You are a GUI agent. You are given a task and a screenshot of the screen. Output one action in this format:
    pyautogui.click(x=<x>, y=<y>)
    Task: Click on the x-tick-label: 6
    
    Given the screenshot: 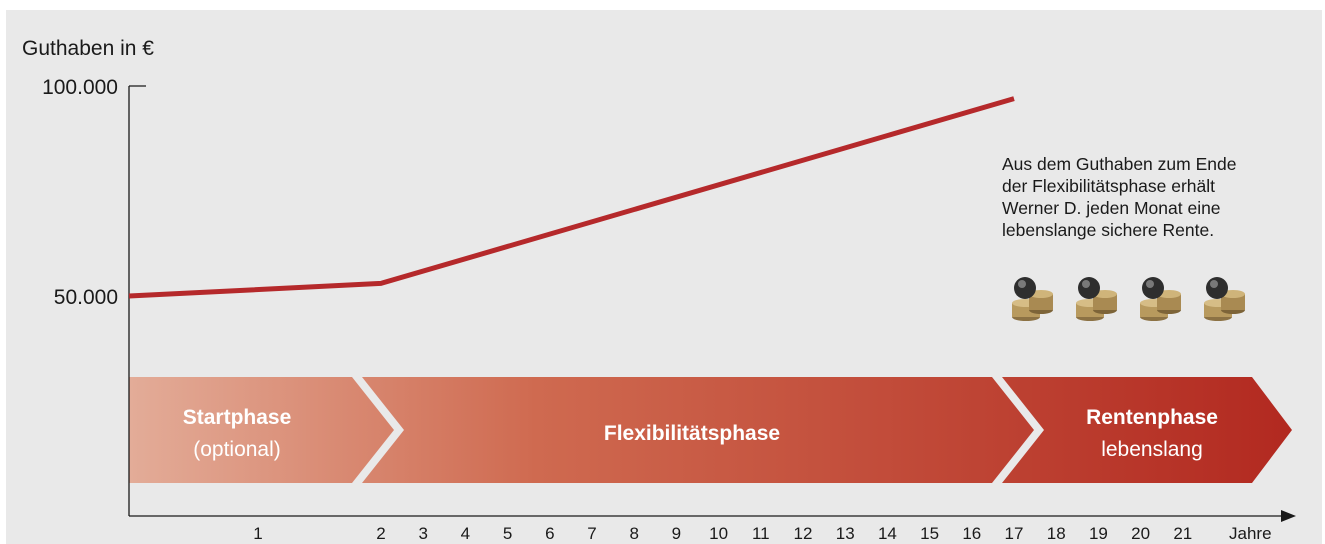 What is the action you would take?
    pyautogui.click(x=549, y=533)
    